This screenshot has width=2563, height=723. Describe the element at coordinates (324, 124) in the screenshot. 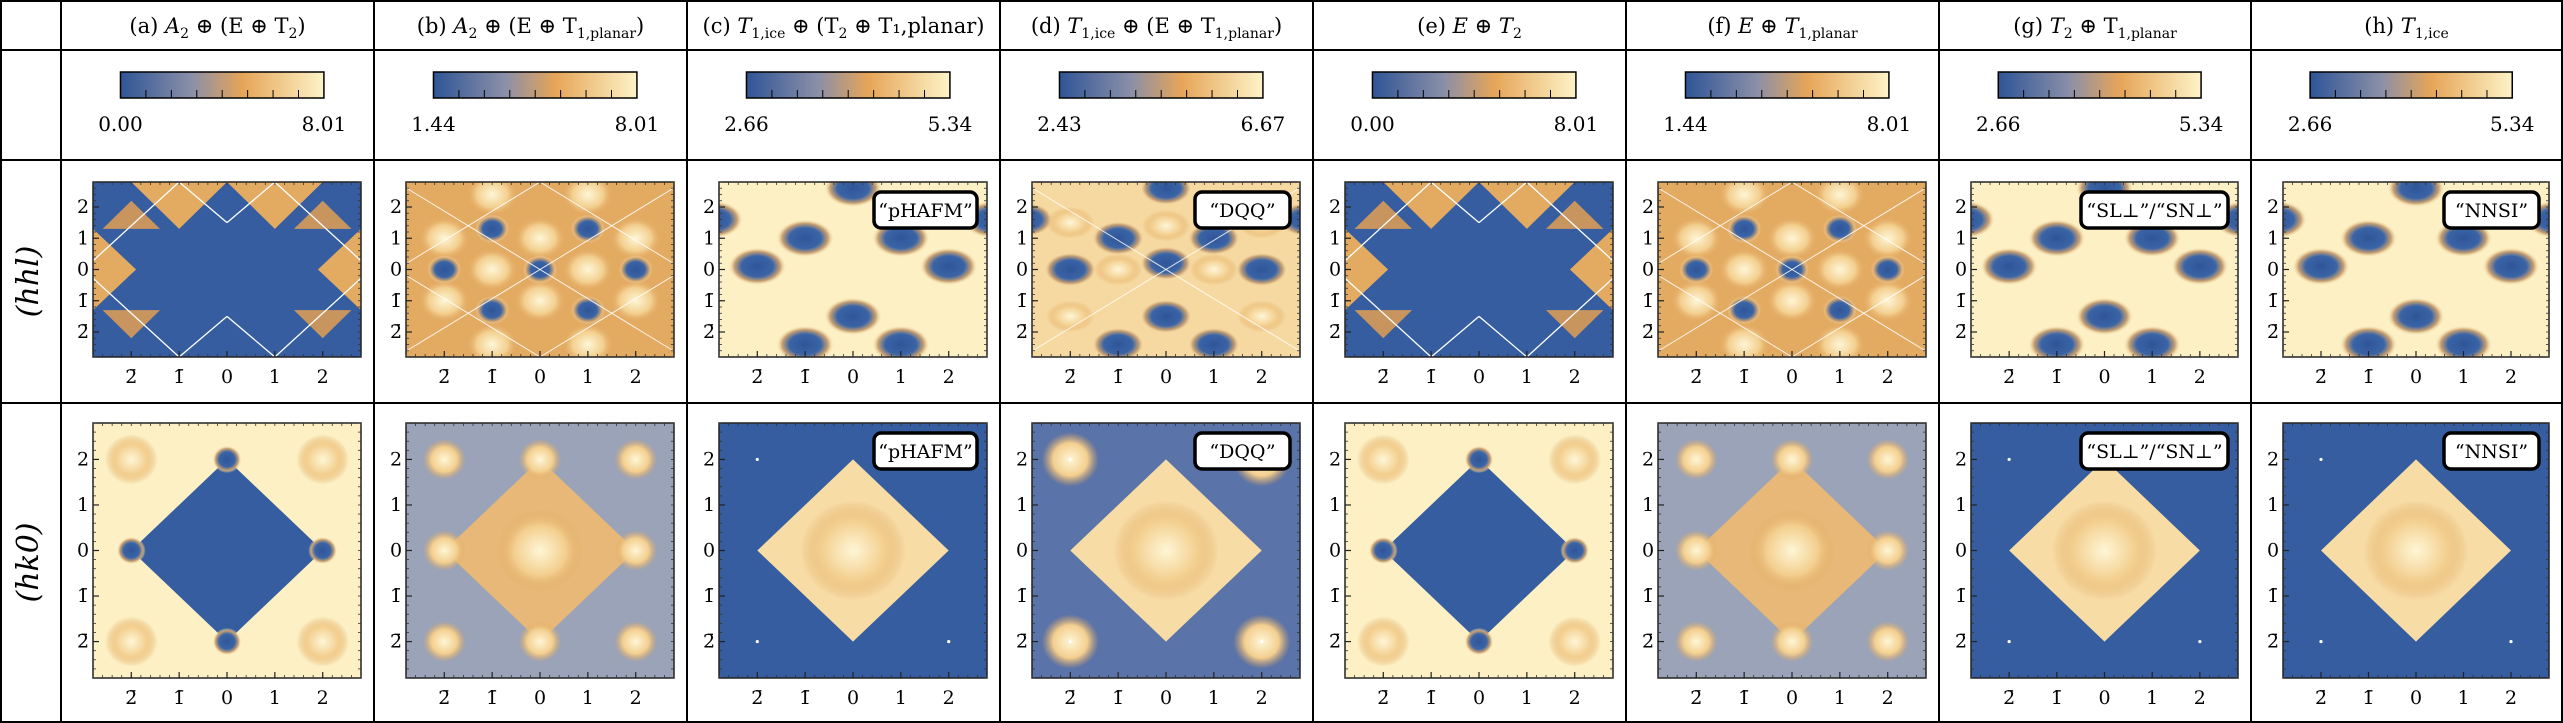

I see `colorbar-max-label: 8.01` at that location.